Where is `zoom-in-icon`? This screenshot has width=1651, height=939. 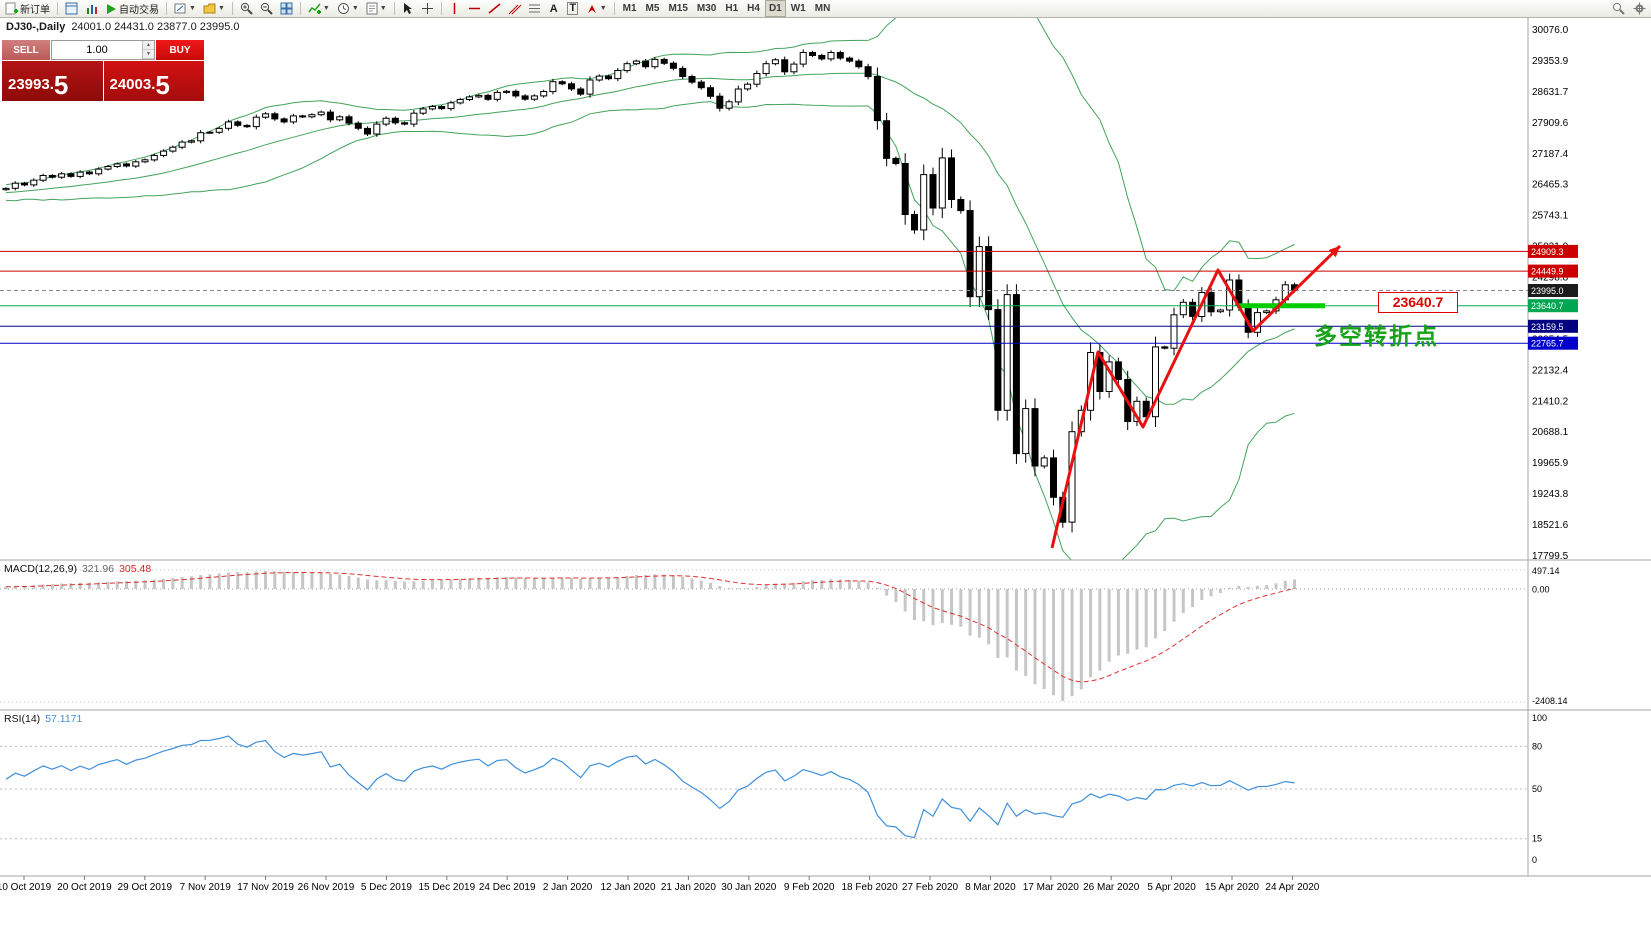 zoom-in-icon is located at coordinates (246, 8).